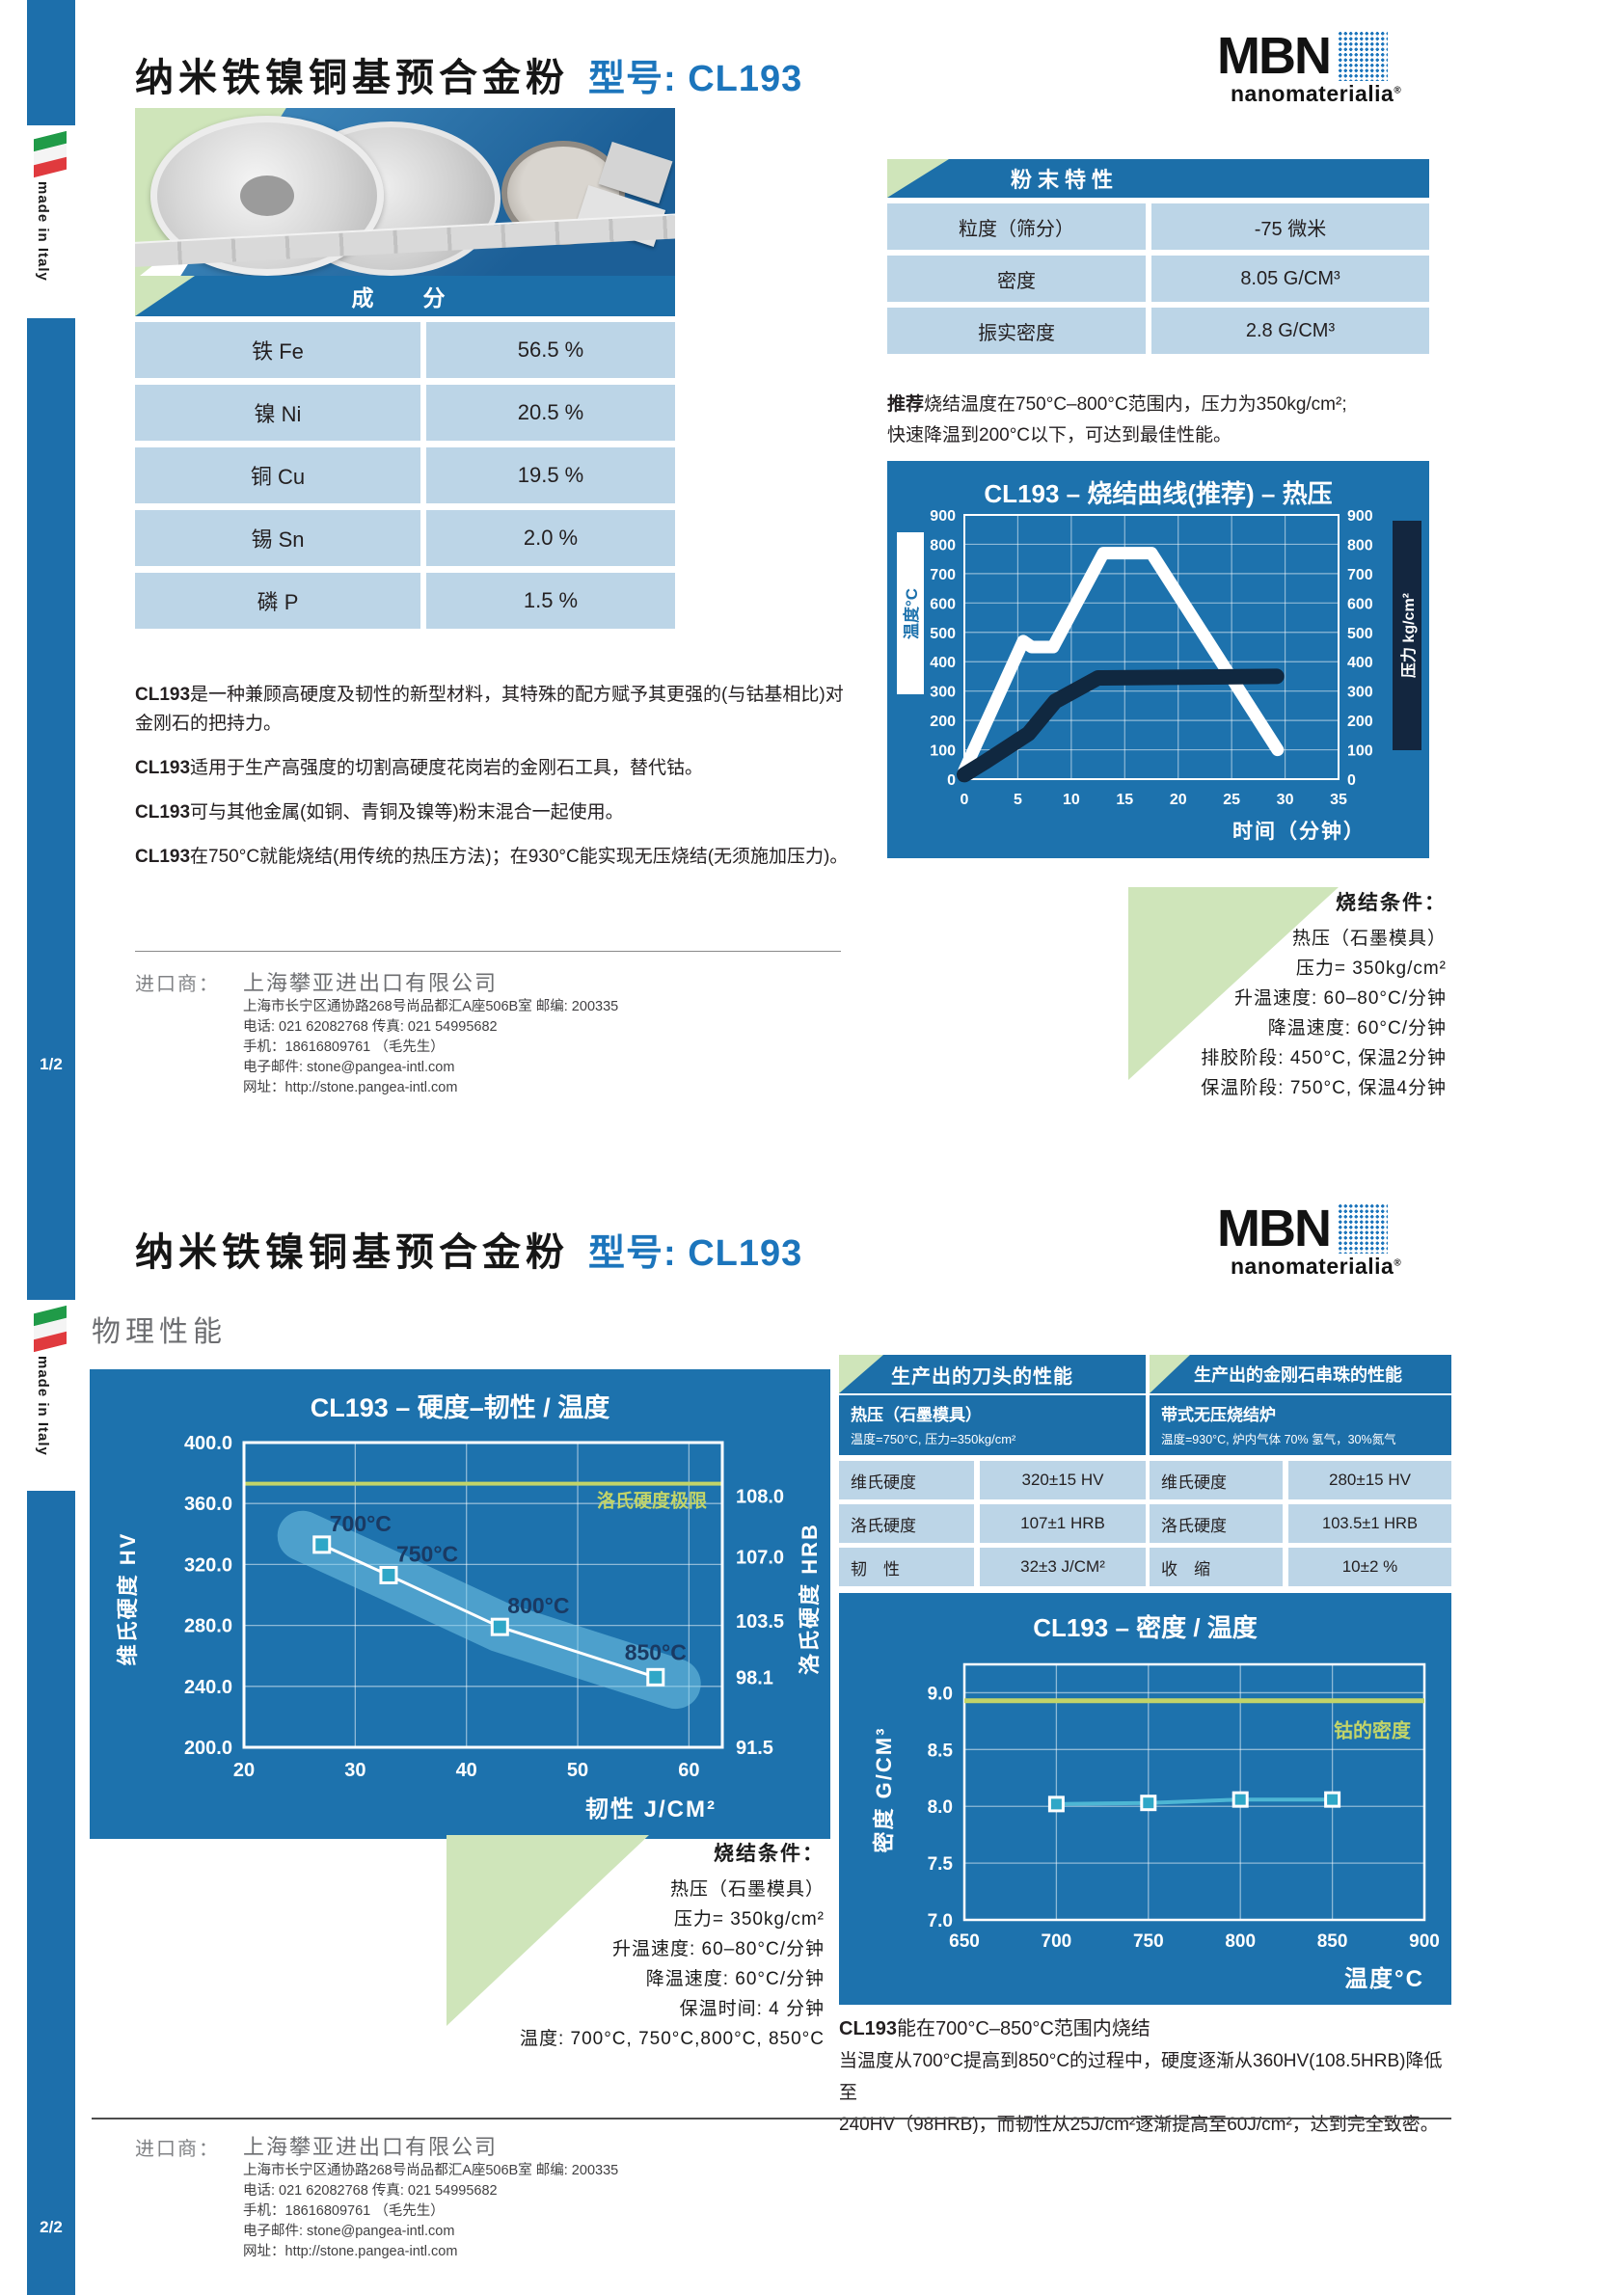 This screenshot has height=2295, width=1624. I want to click on chart-title: CL193 – 硬度–韧性 / 温度, so click(460, 1407).